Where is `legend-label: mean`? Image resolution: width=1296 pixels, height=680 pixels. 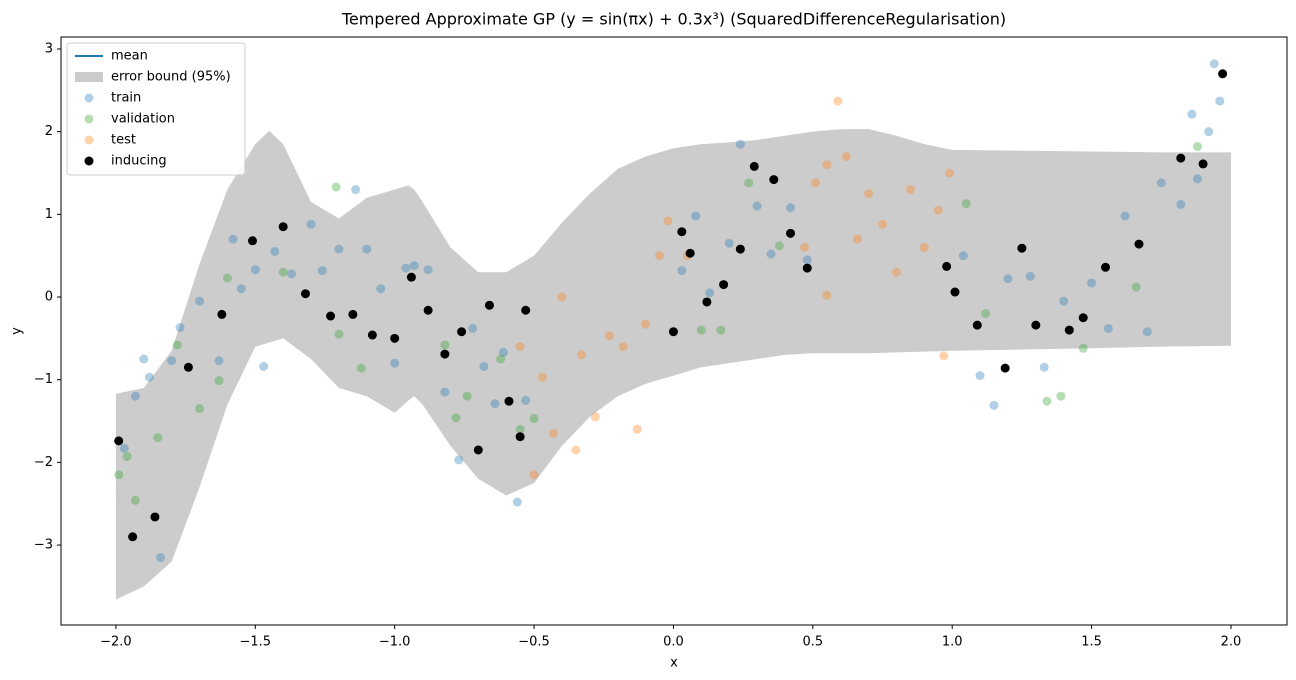 legend-label: mean is located at coordinates (129, 56).